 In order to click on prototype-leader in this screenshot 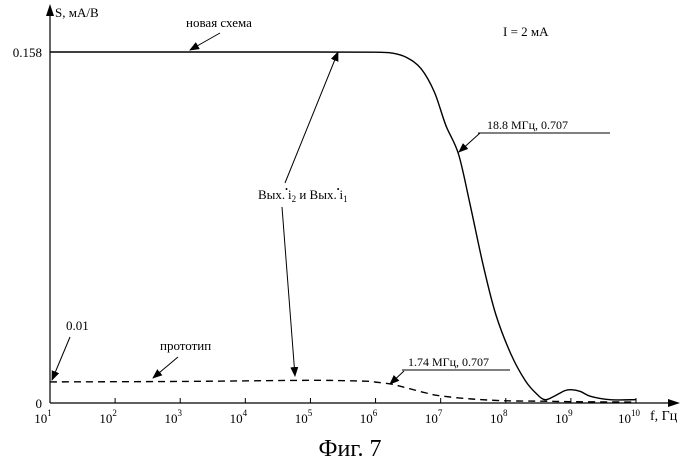, I will do `click(165, 367)`.